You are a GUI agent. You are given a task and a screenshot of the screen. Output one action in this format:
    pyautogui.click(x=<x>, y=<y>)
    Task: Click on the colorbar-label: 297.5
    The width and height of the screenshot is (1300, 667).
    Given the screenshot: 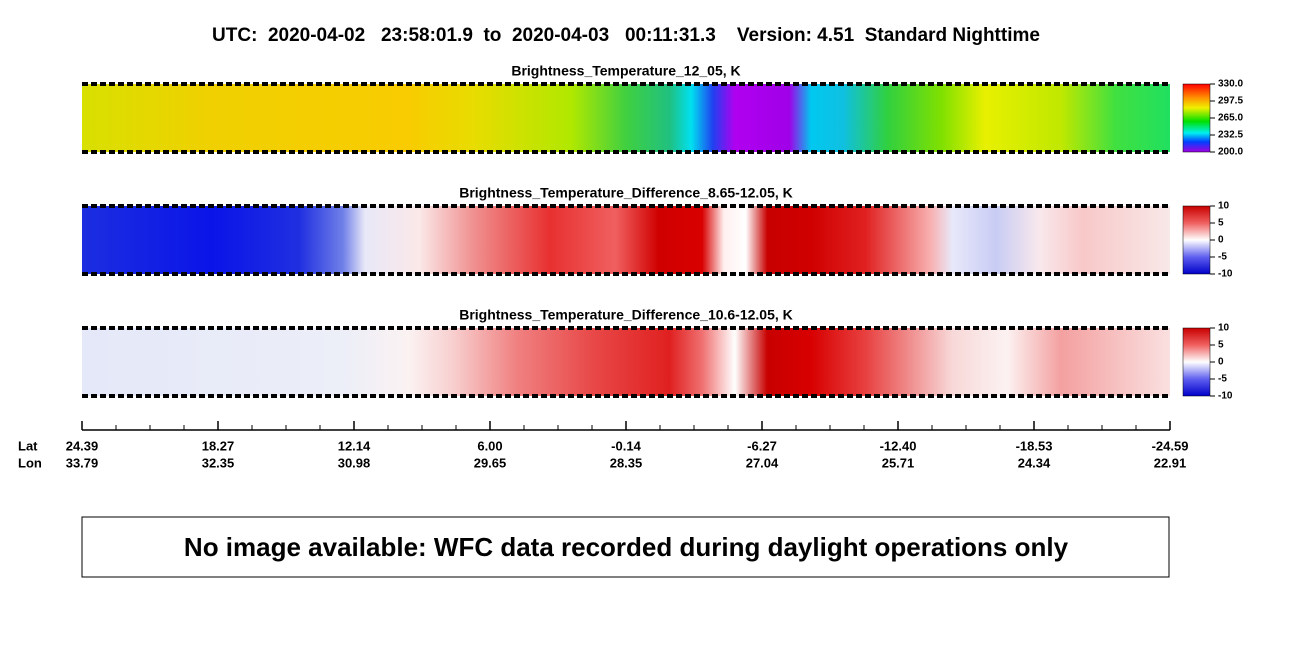 What is the action you would take?
    pyautogui.click(x=1230, y=101)
    